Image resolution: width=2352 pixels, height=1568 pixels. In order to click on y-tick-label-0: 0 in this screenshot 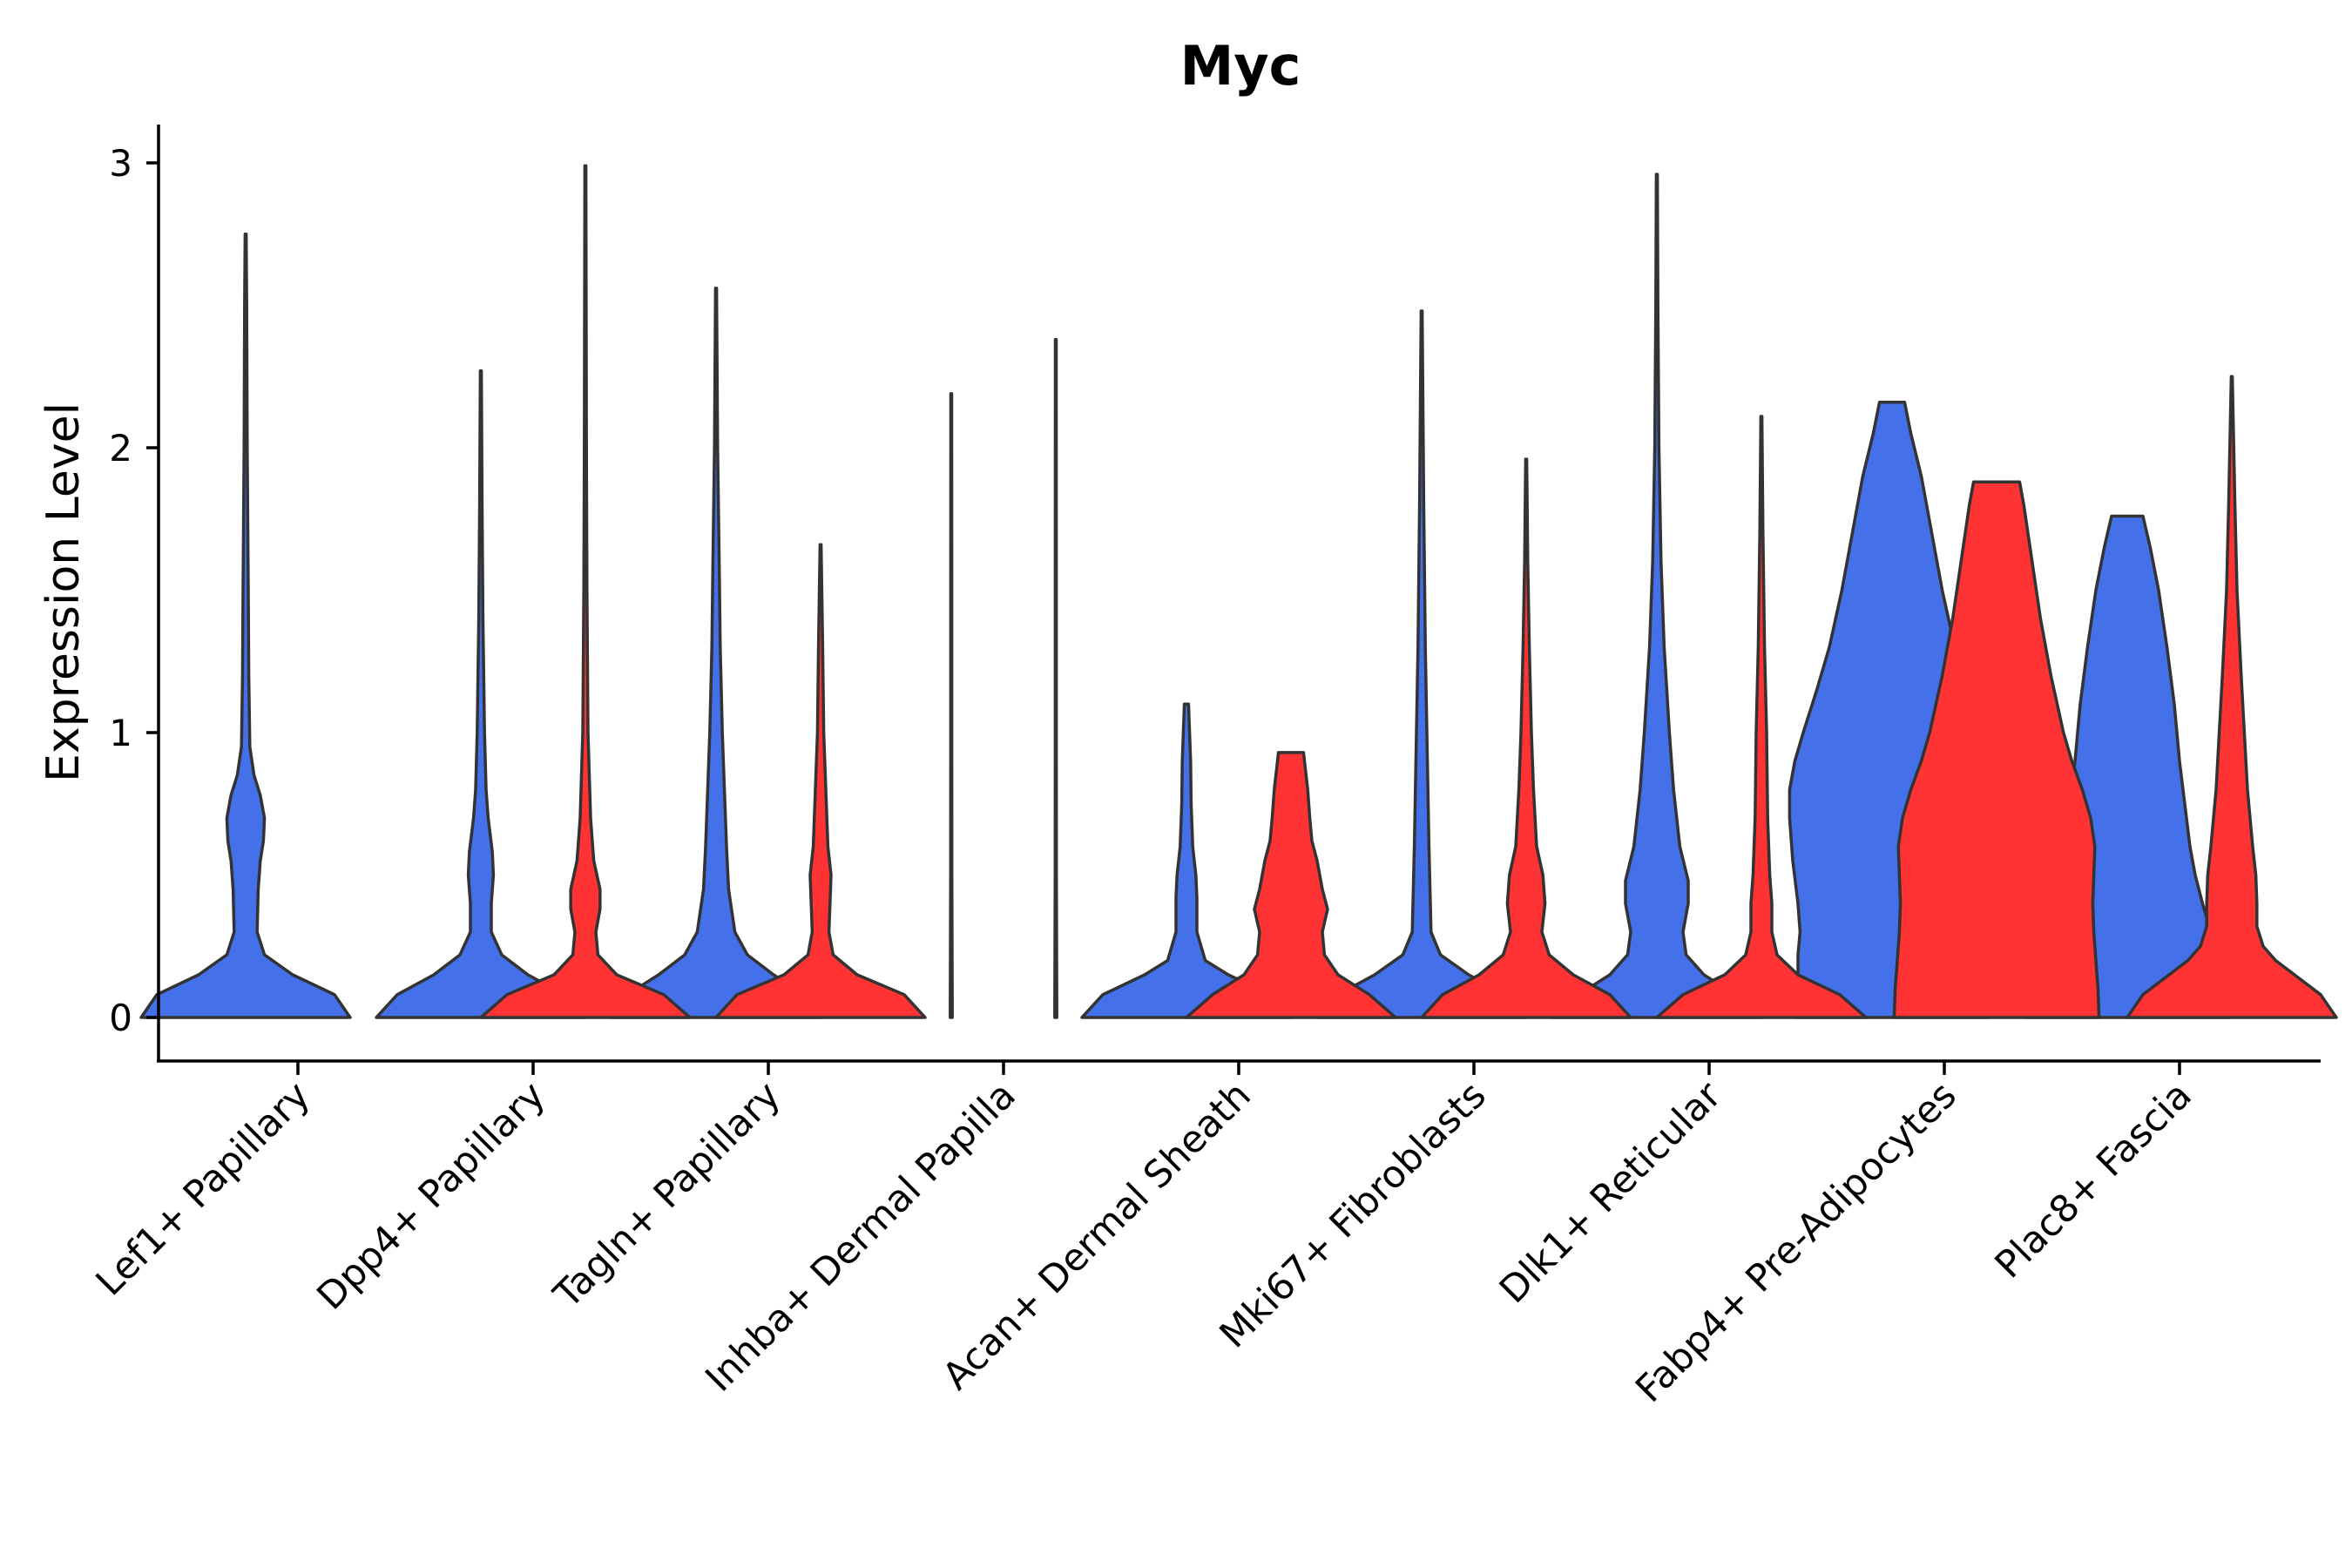, I will do `click(120, 1018)`.